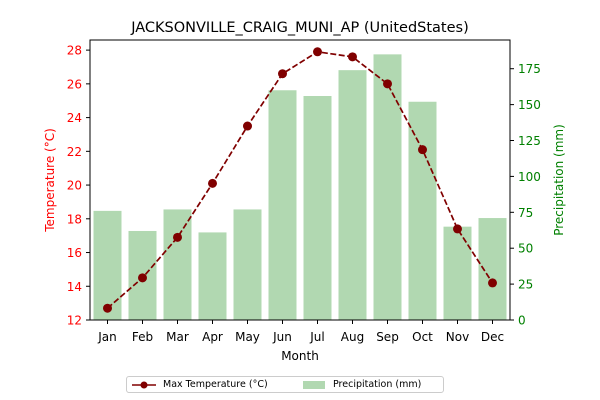 Image resolution: width=600 pixels, height=400 pixels. Describe the element at coordinates (422, 210) in the screenshot. I see `precip-bar-oct` at that location.